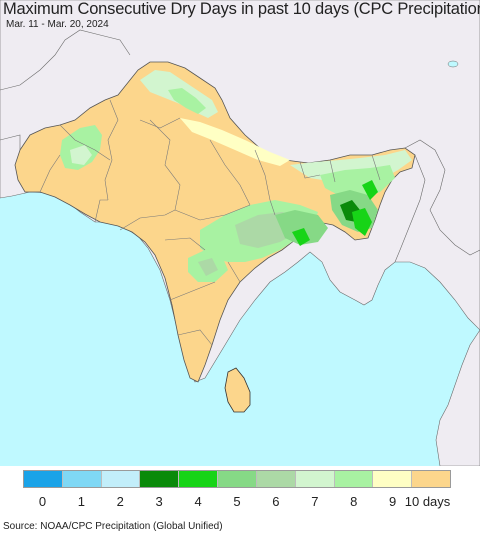 The height and width of the screenshot is (536, 480). I want to click on sri-lanka, so click(237, 390).